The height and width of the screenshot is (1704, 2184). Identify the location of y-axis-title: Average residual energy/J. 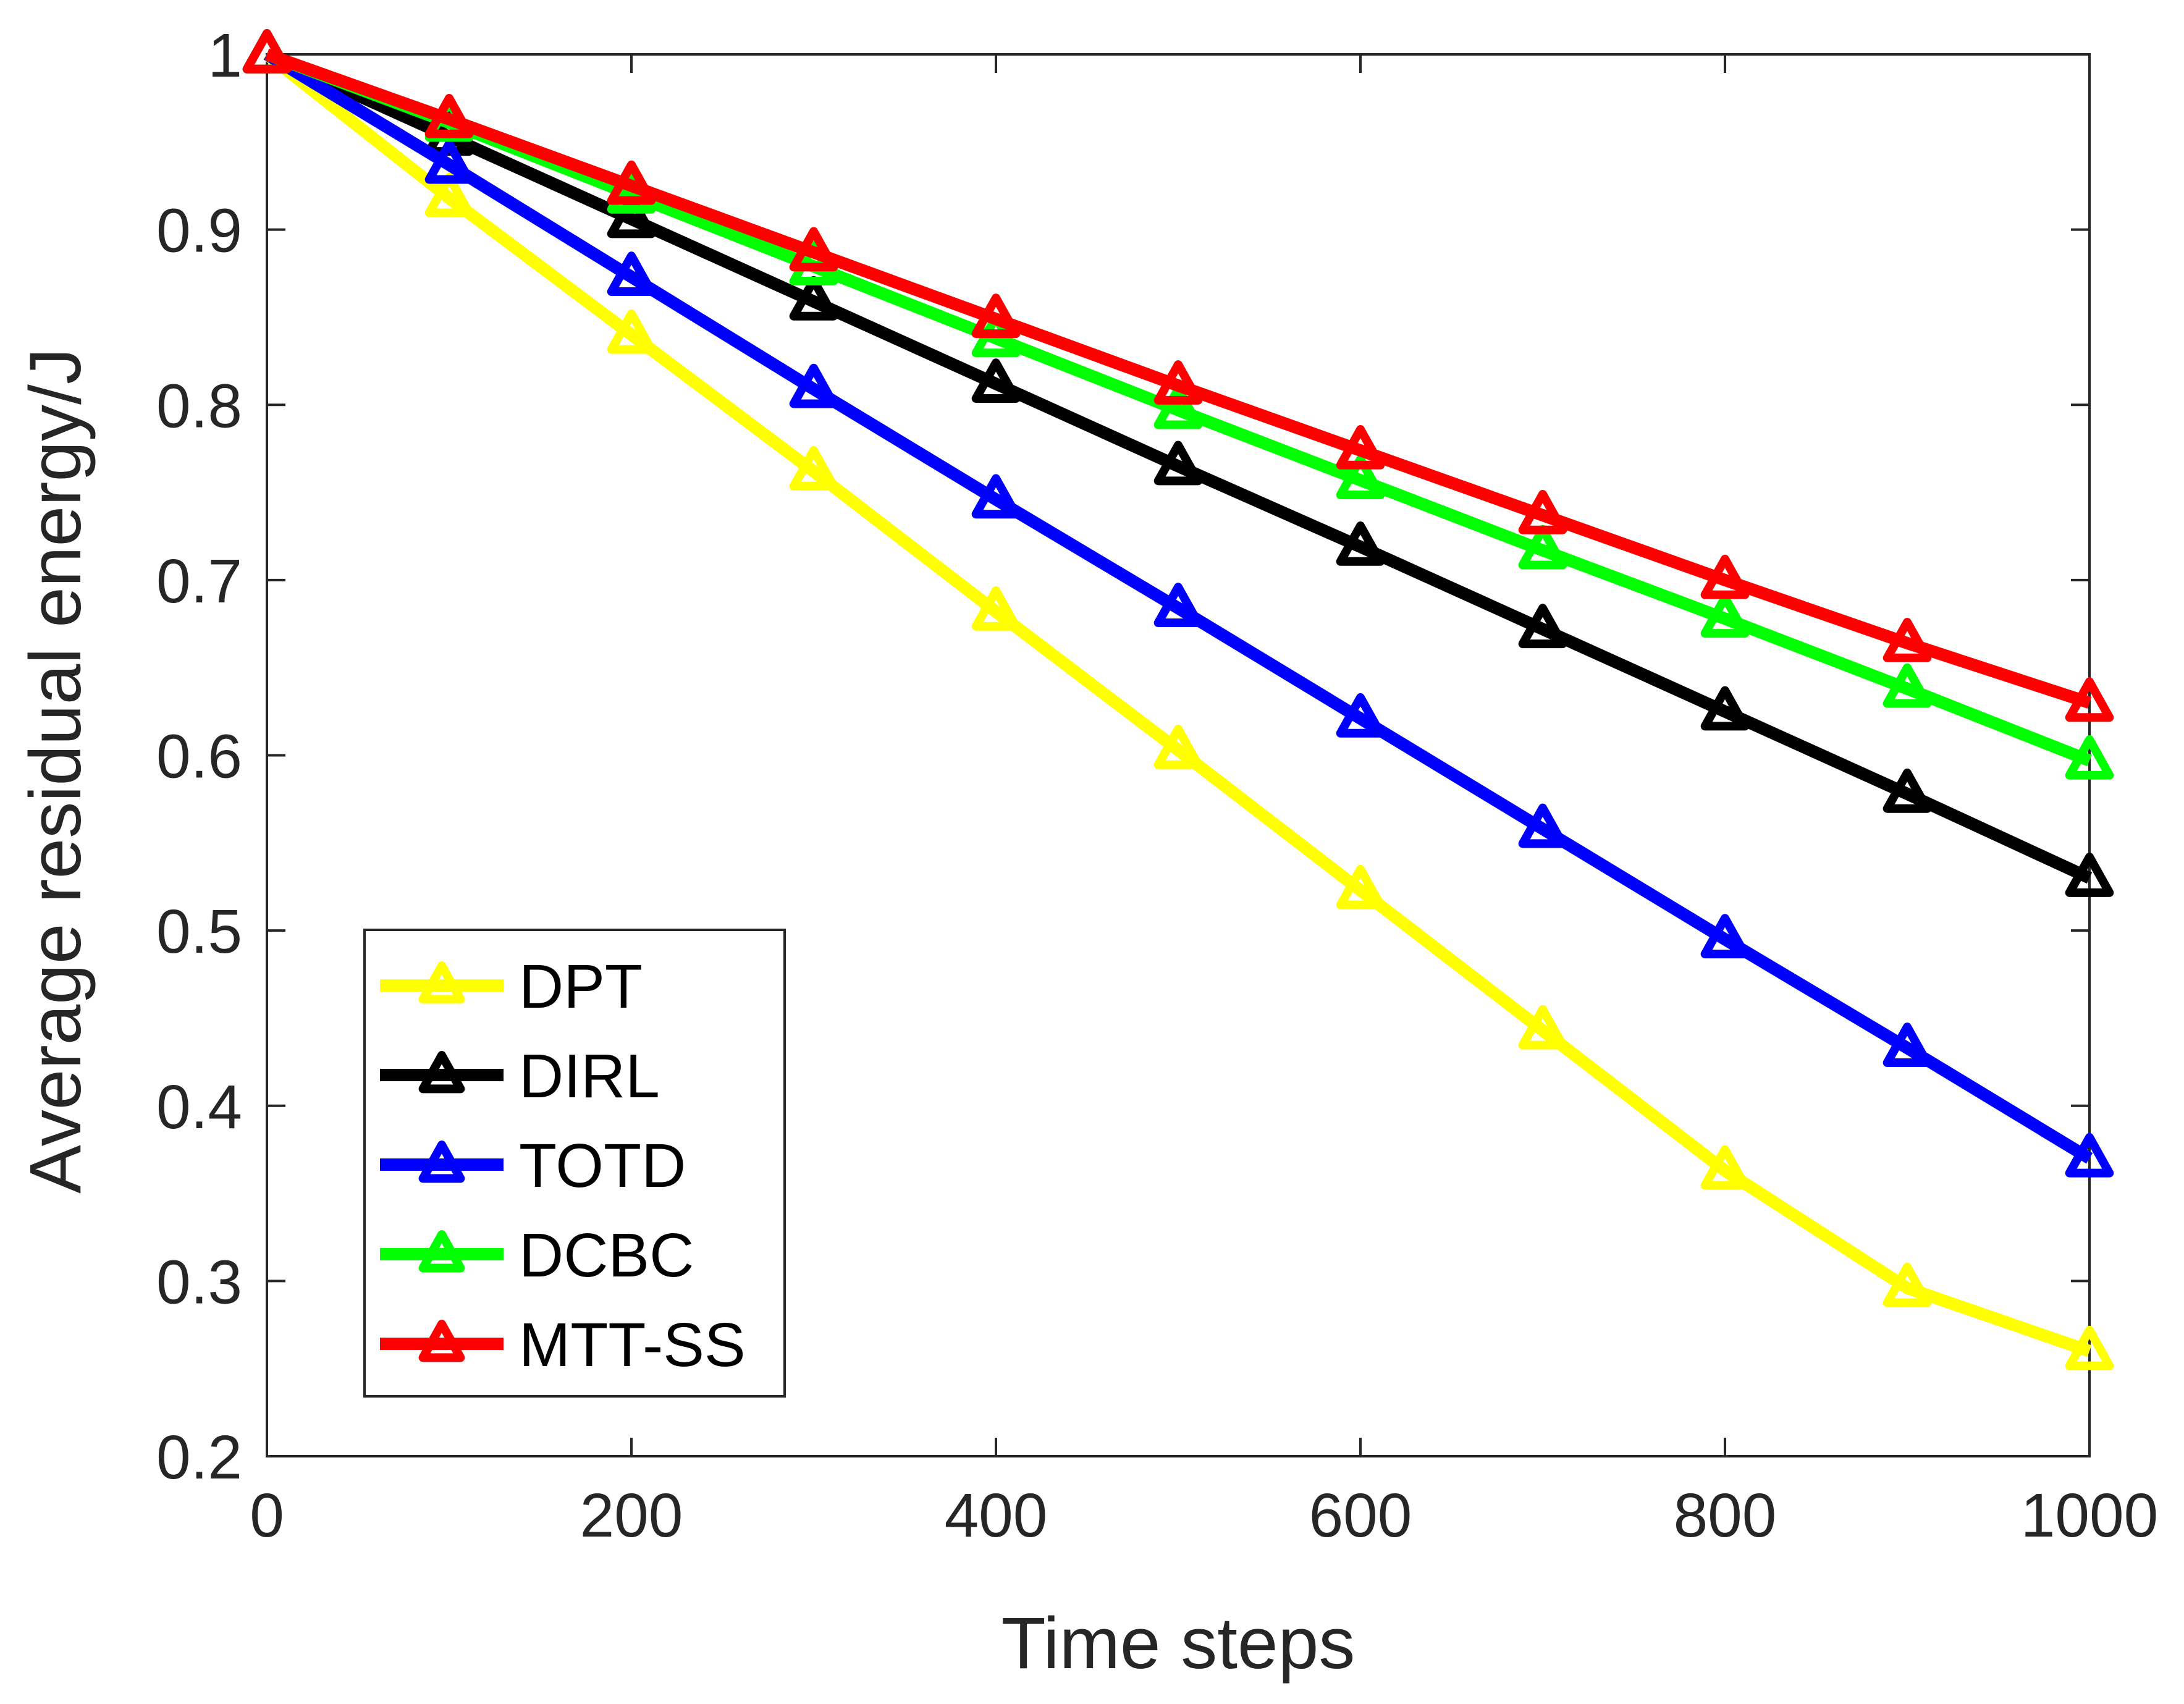
(55, 771).